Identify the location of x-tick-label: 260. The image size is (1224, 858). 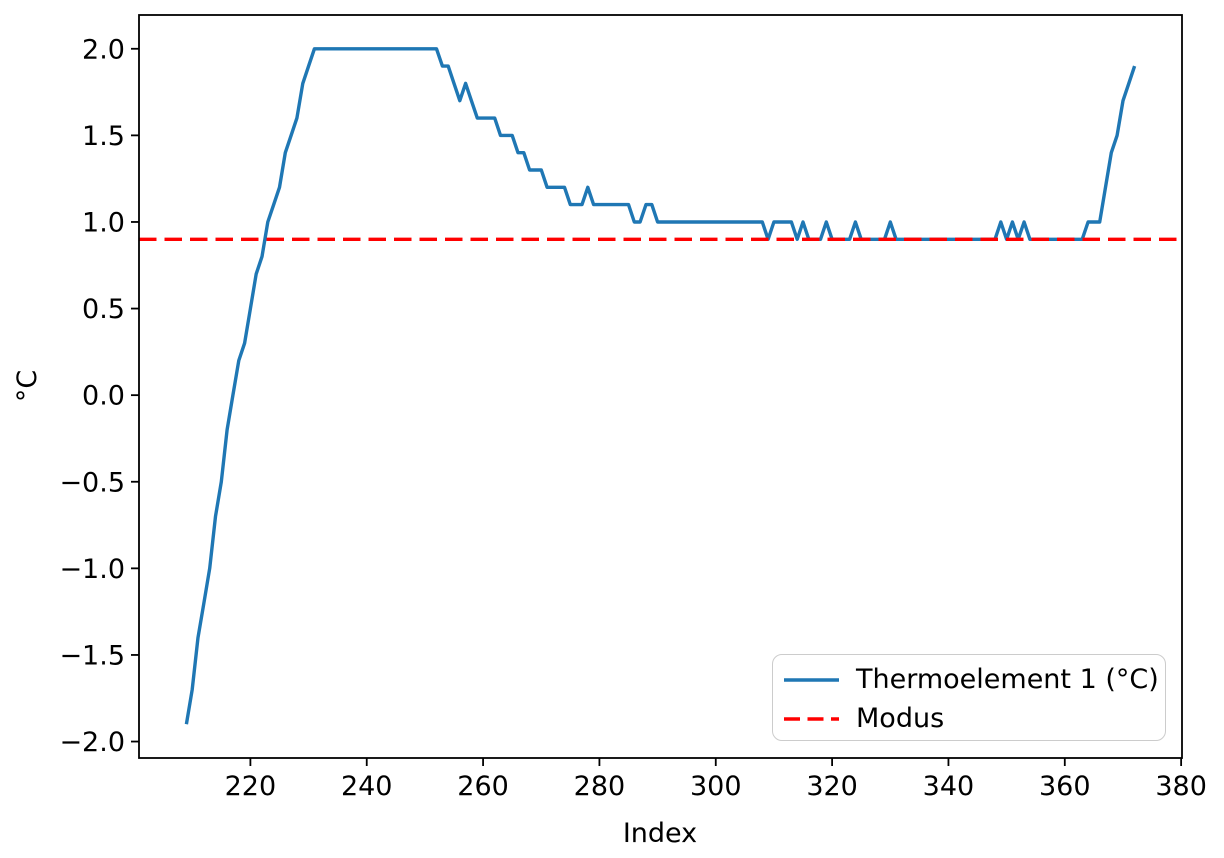
(483, 786).